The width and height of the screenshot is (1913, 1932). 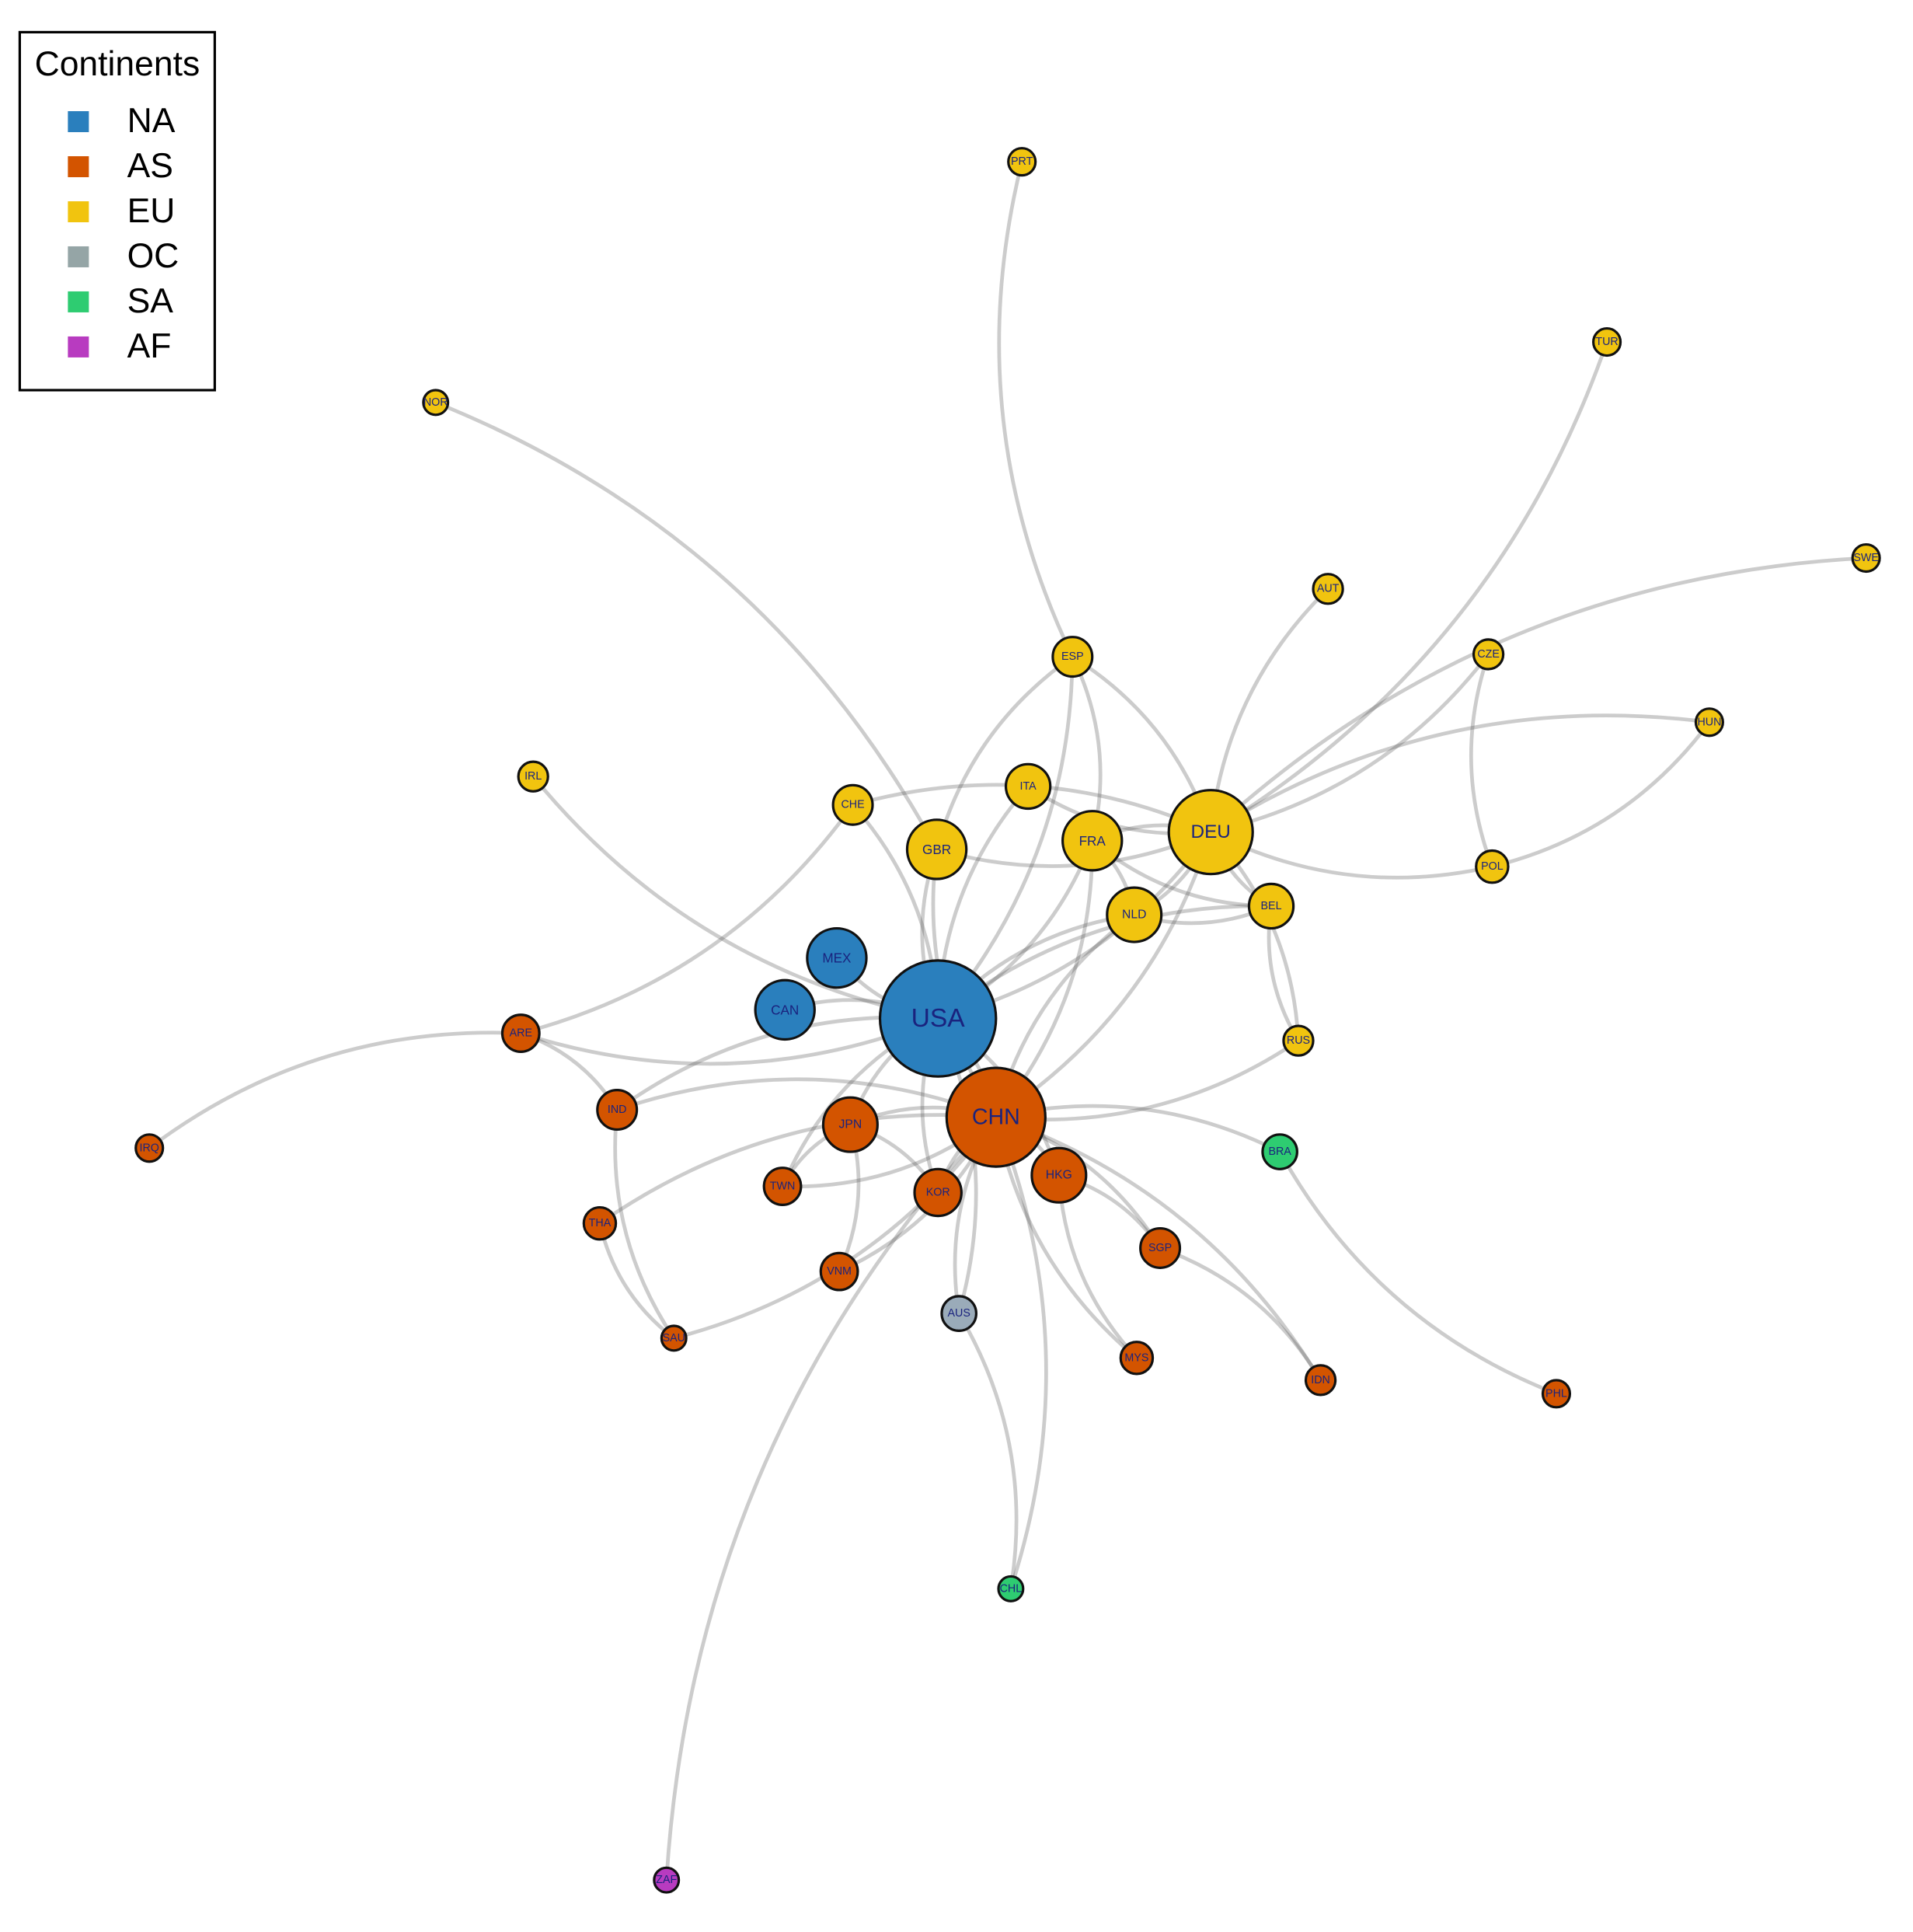 I want to click on legend-title: Continents, so click(x=117, y=64).